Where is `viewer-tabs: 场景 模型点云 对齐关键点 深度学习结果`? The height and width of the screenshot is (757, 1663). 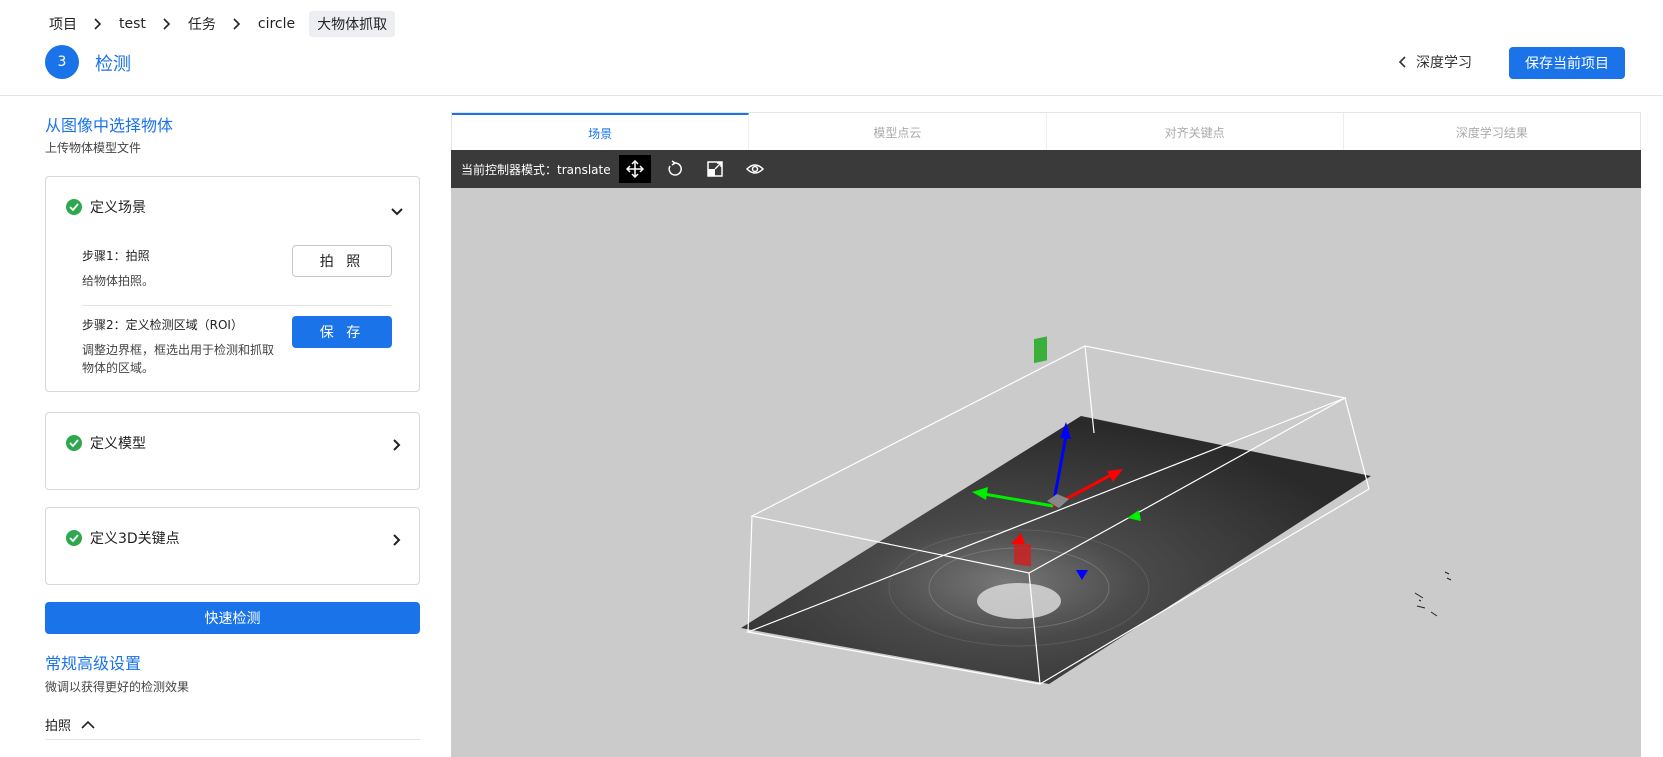 viewer-tabs: 场景 模型点云 对齐关键点 深度学习结果 is located at coordinates (1046, 131).